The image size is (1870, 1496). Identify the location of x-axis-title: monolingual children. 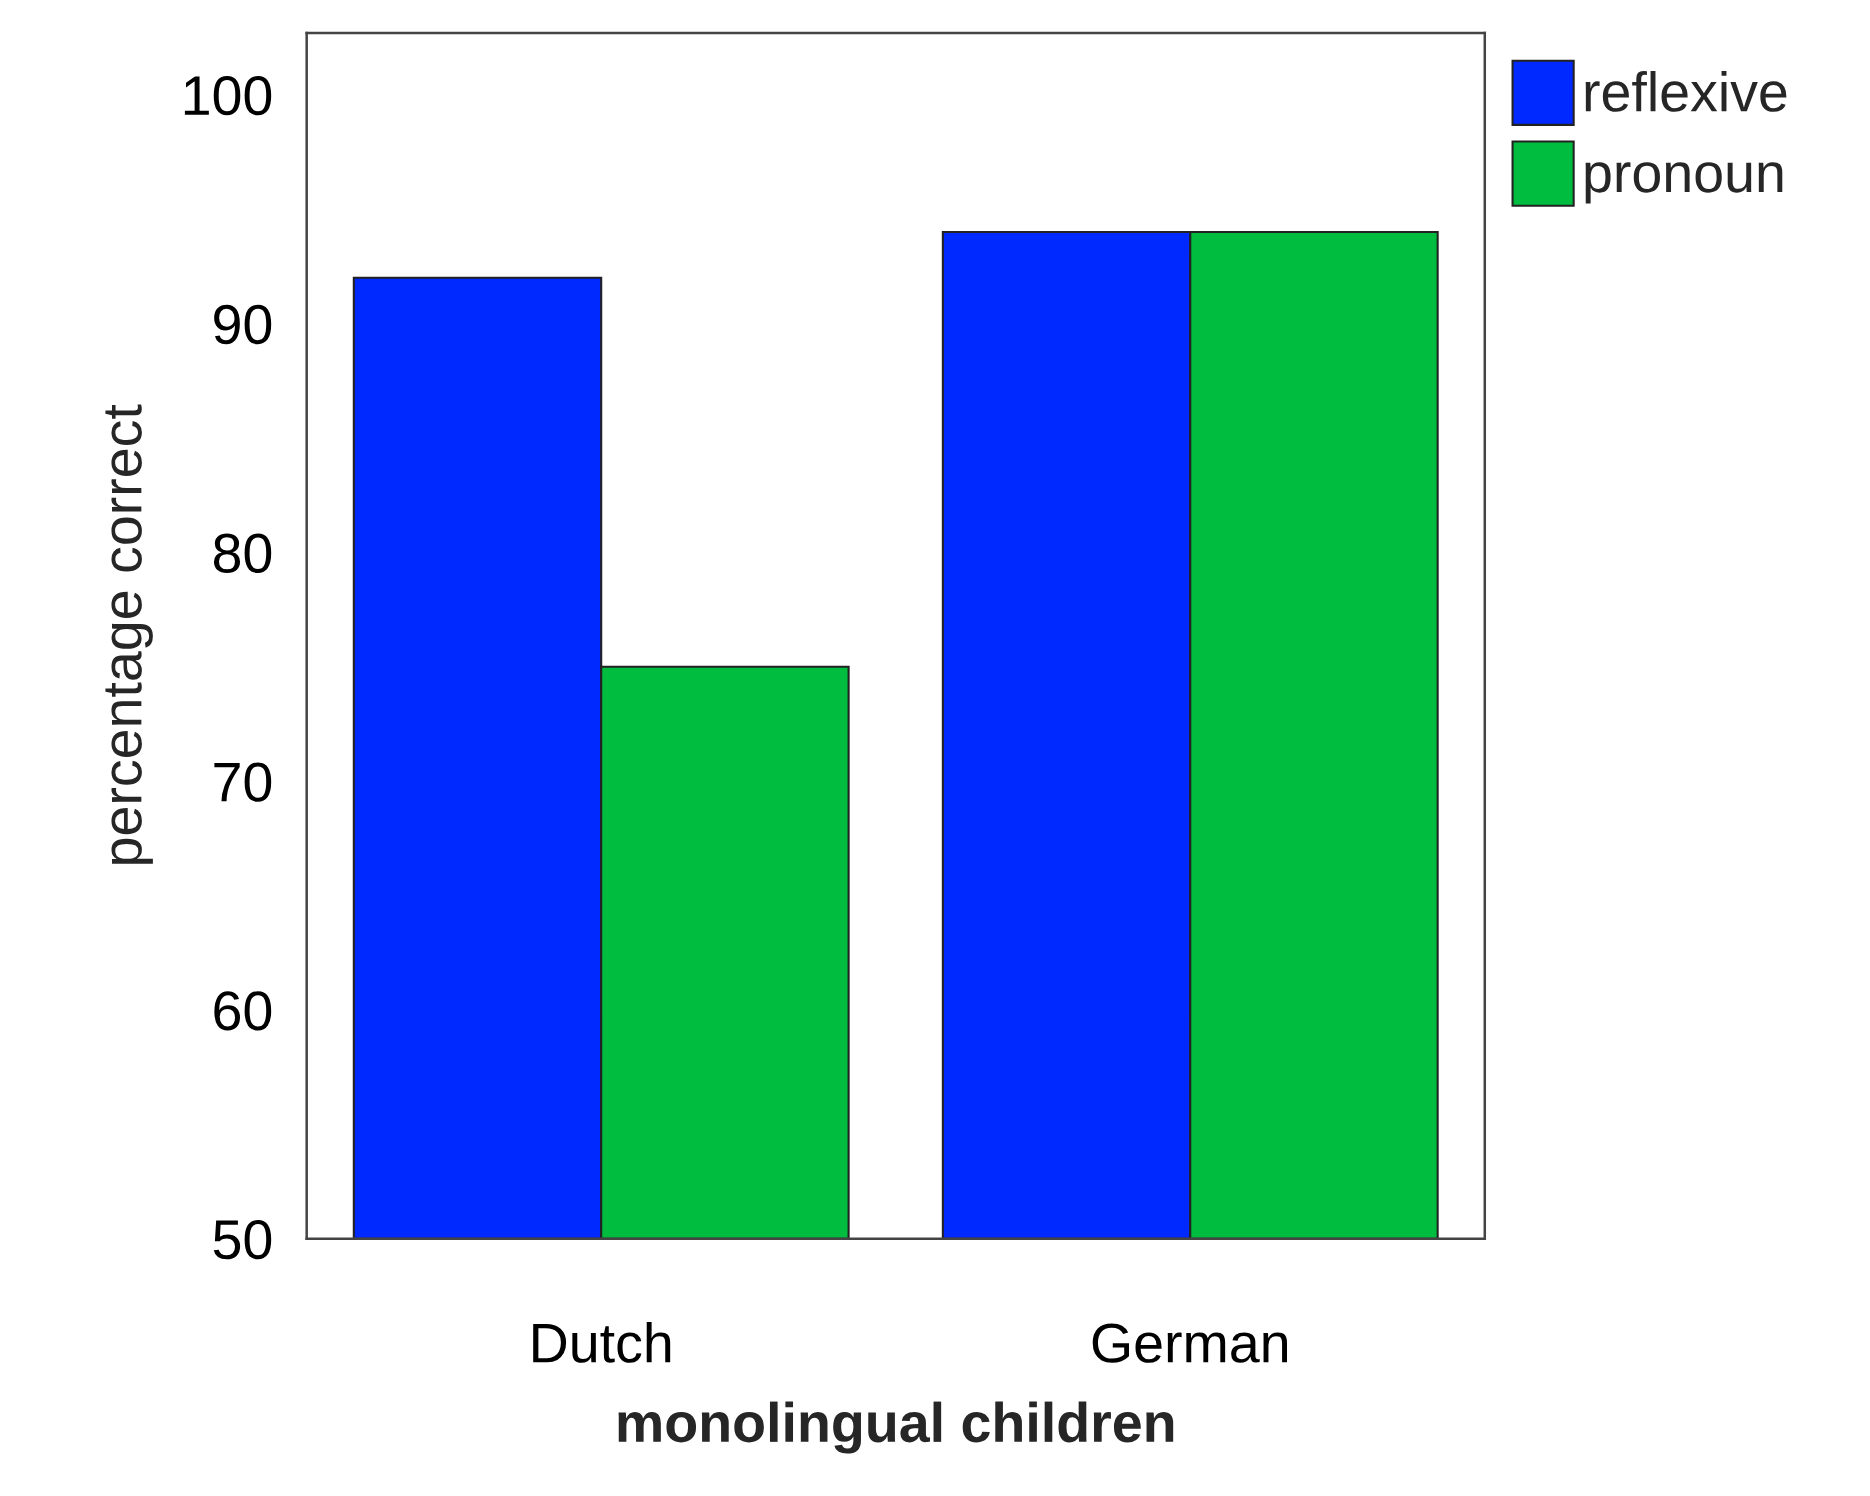
(896, 1427).